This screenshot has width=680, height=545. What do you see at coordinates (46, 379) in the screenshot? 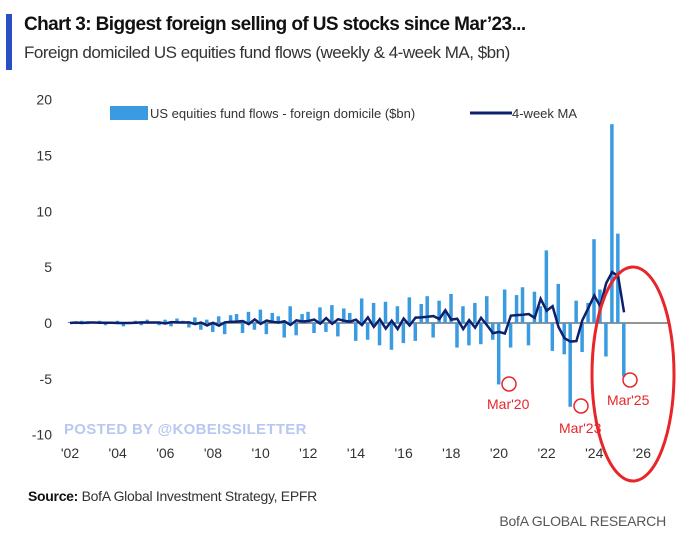
I see `y-tick-label: -5` at bounding box center [46, 379].